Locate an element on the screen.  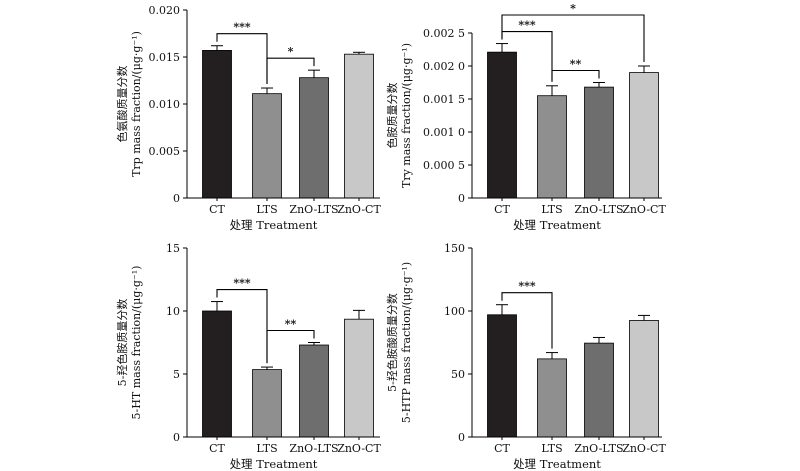
y-tick-label: 10 is located at coordinates (173, 311).